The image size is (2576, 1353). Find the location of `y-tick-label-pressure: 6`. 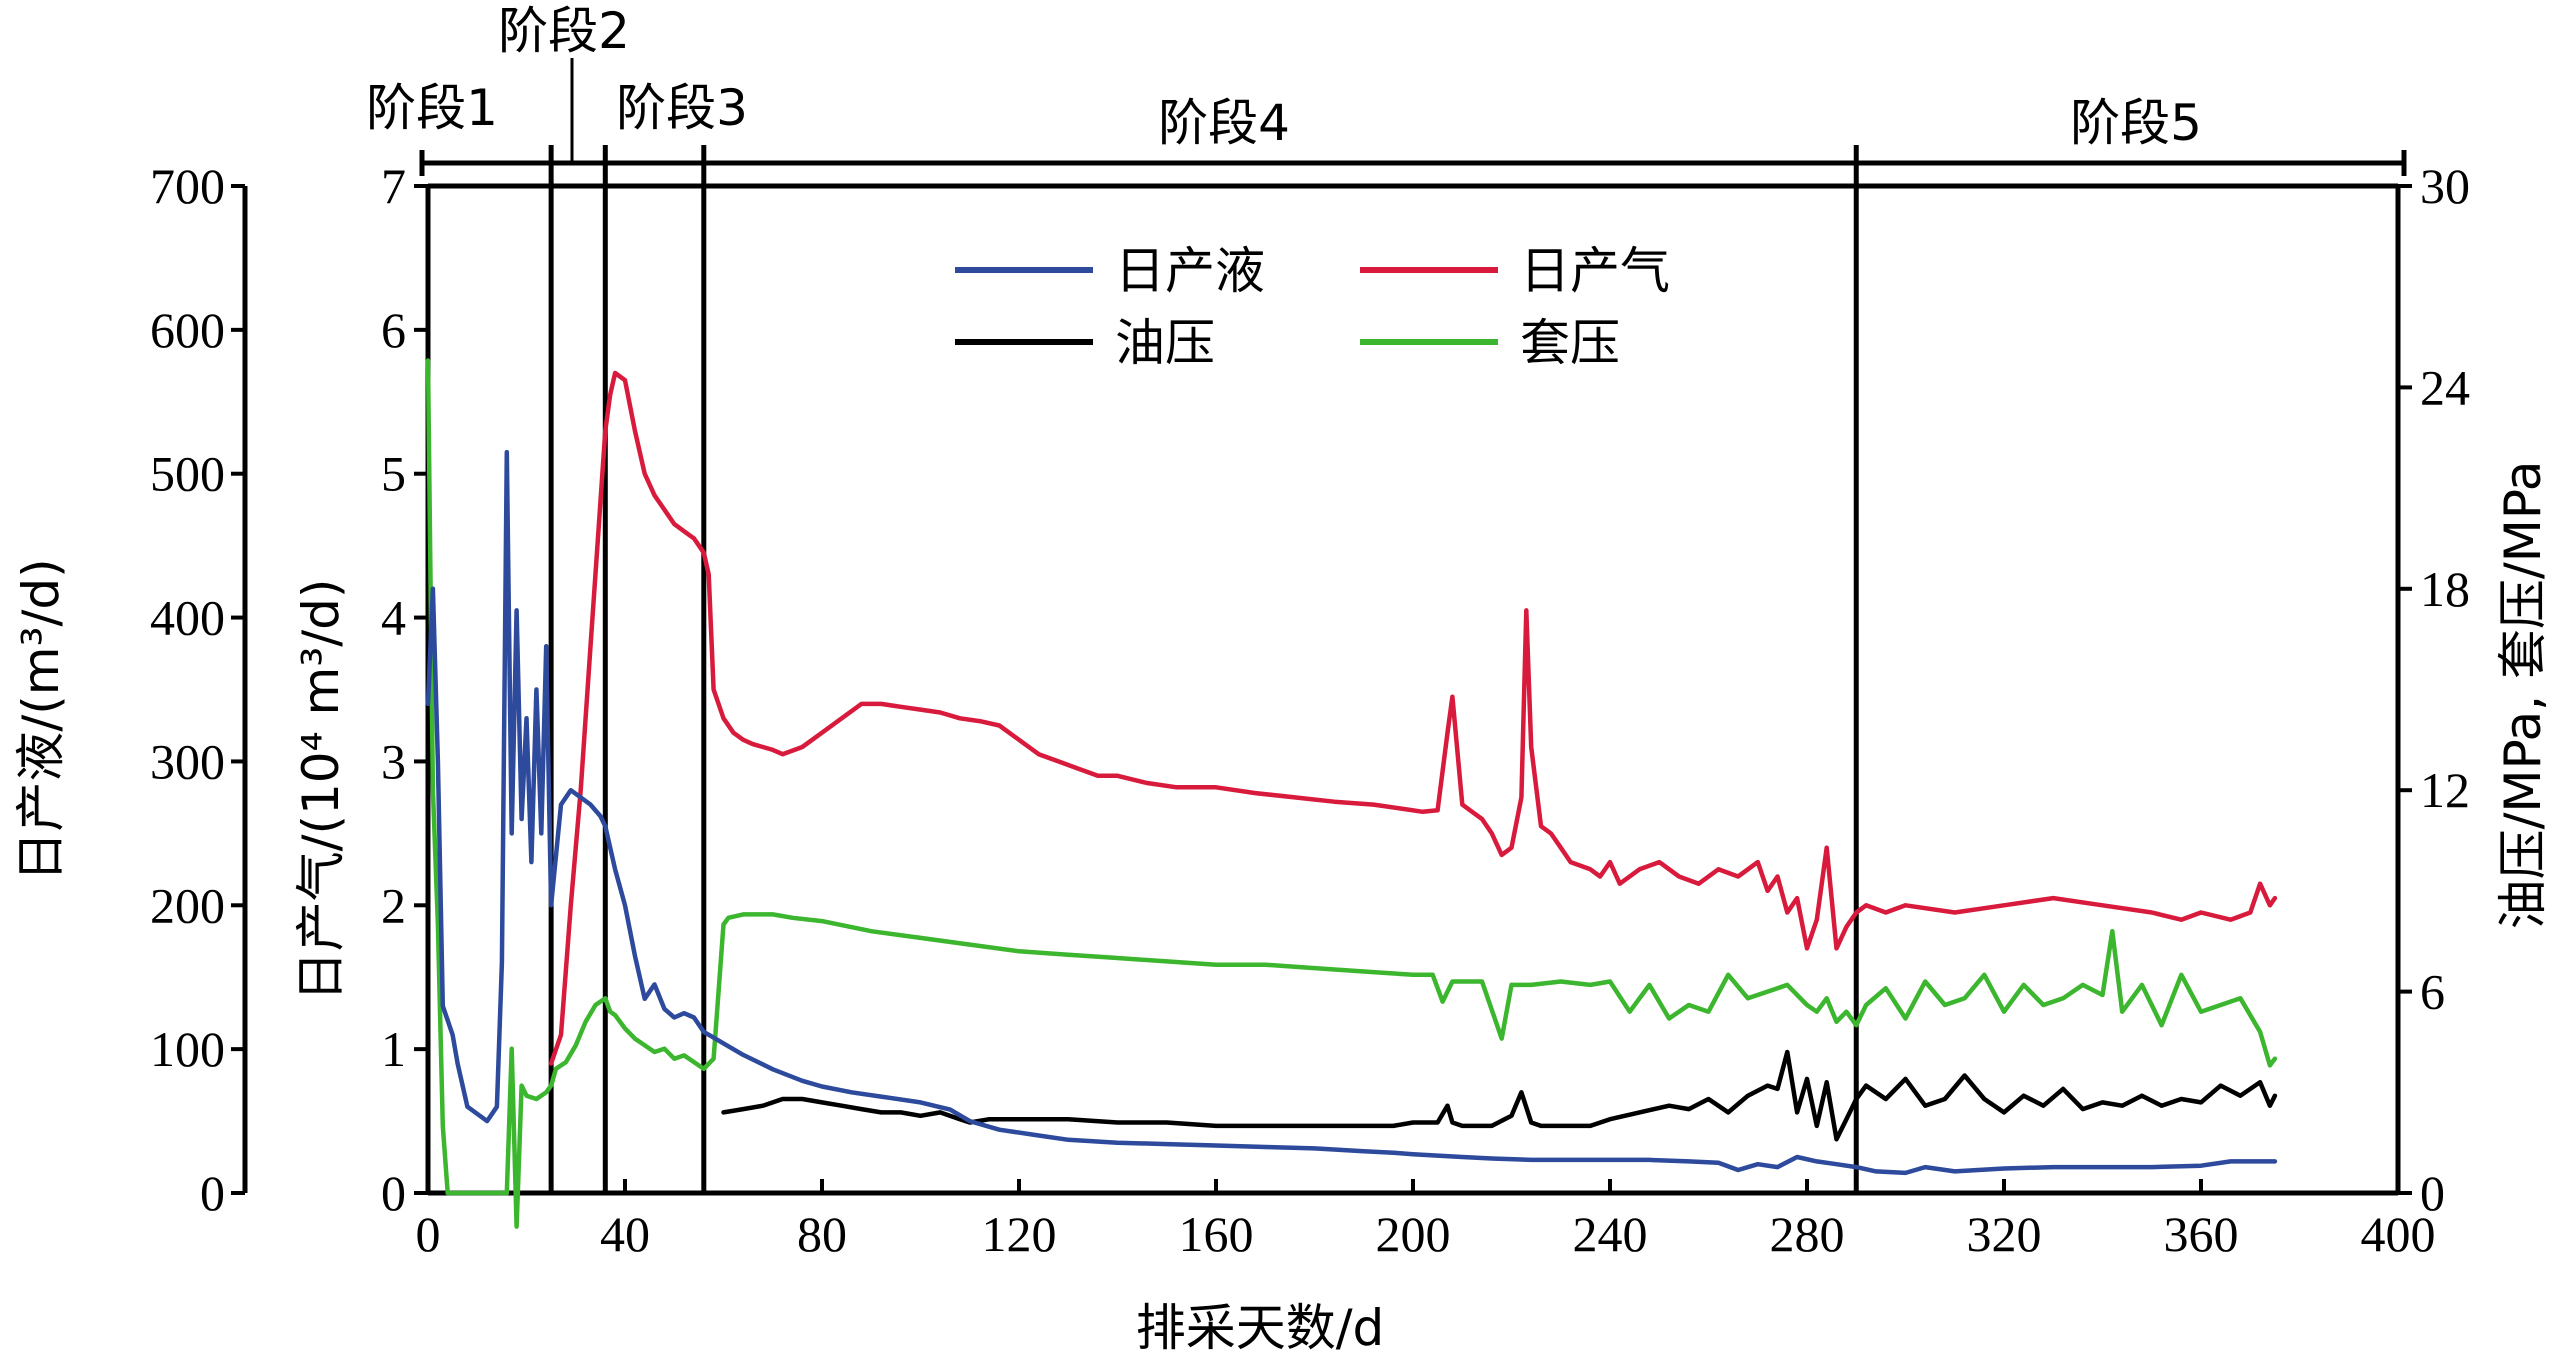

y-tick-label-pressure: 6 is located at coordinates (2432, 992).